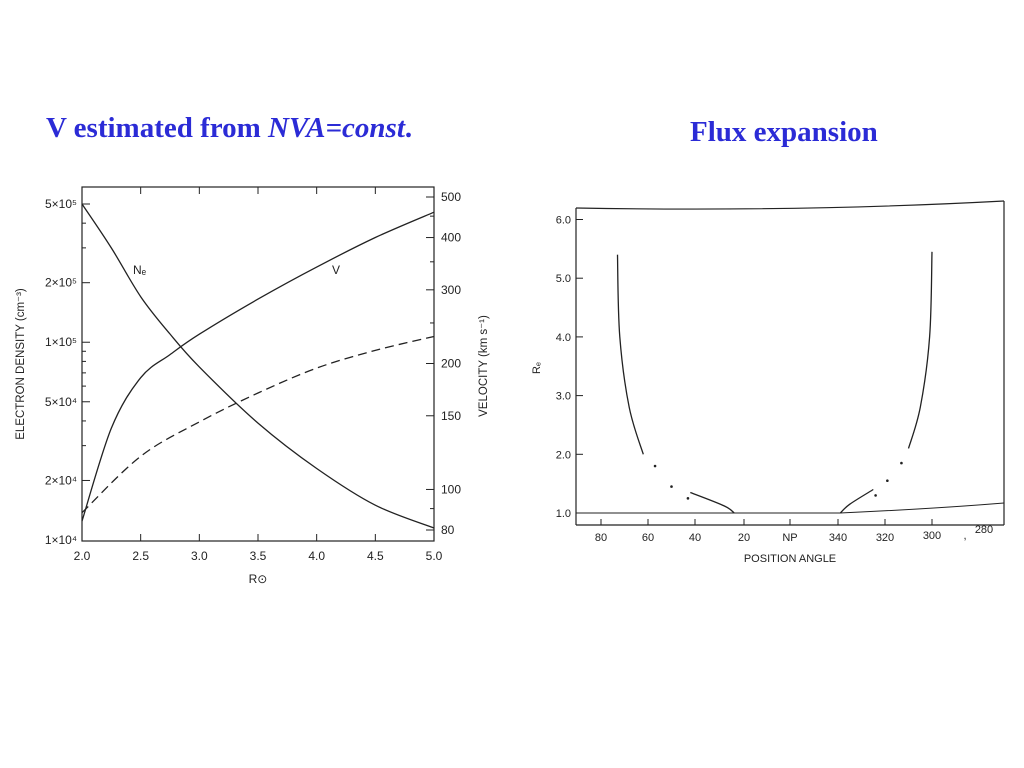  What do you see at coordinates (258, 556) in the screenshot?
I see `x-tick-label: 3.5` at bounding box center [258, 556].